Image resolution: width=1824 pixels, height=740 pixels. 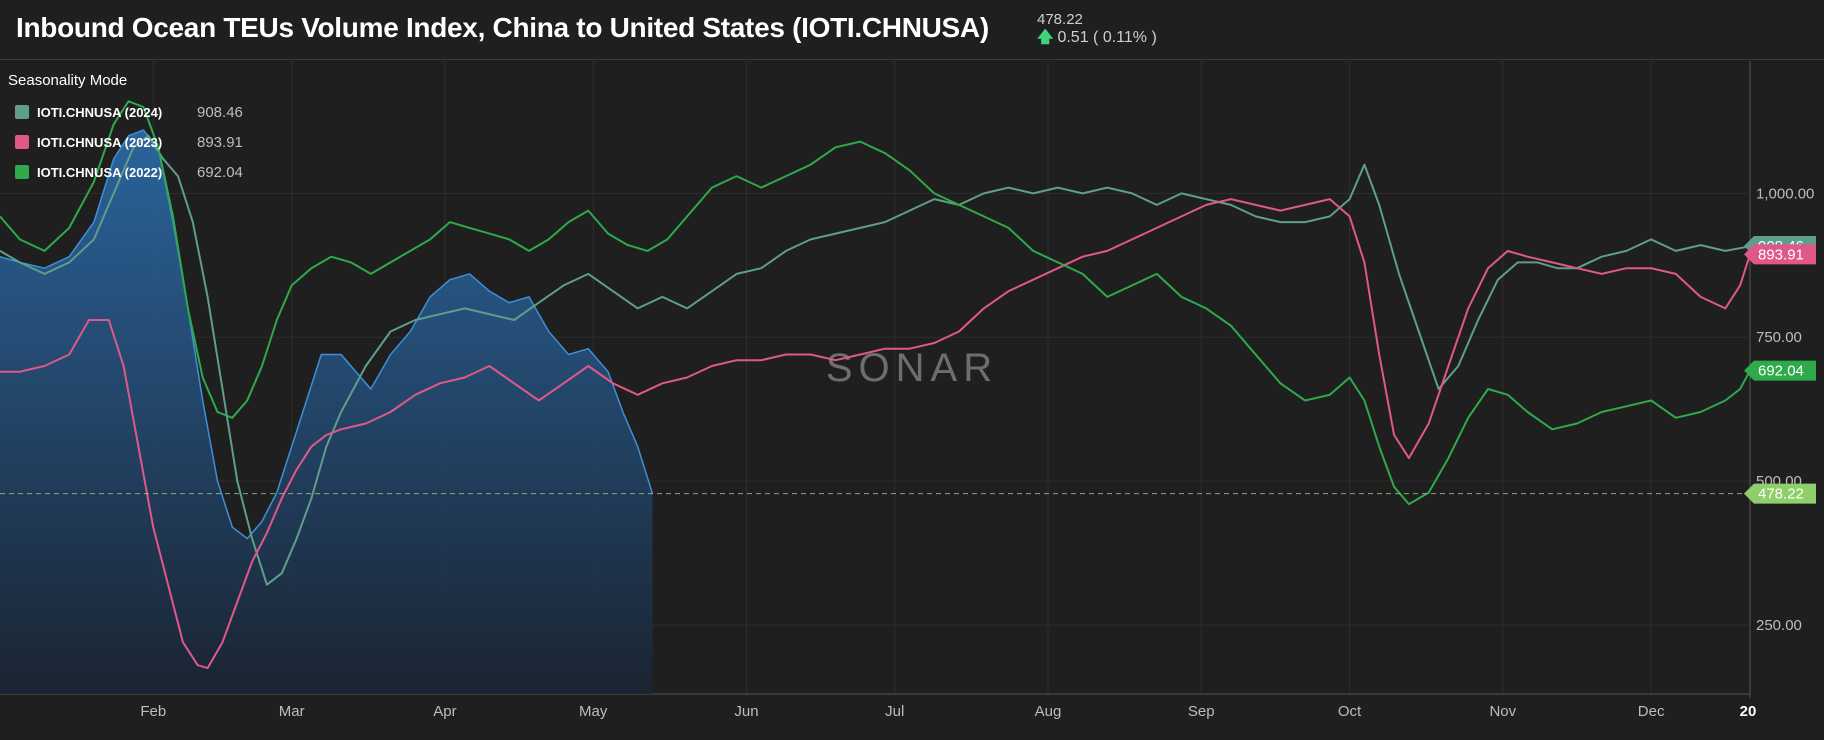 I want to click on x-tick-label: 20, so click(x=1748, y=711).